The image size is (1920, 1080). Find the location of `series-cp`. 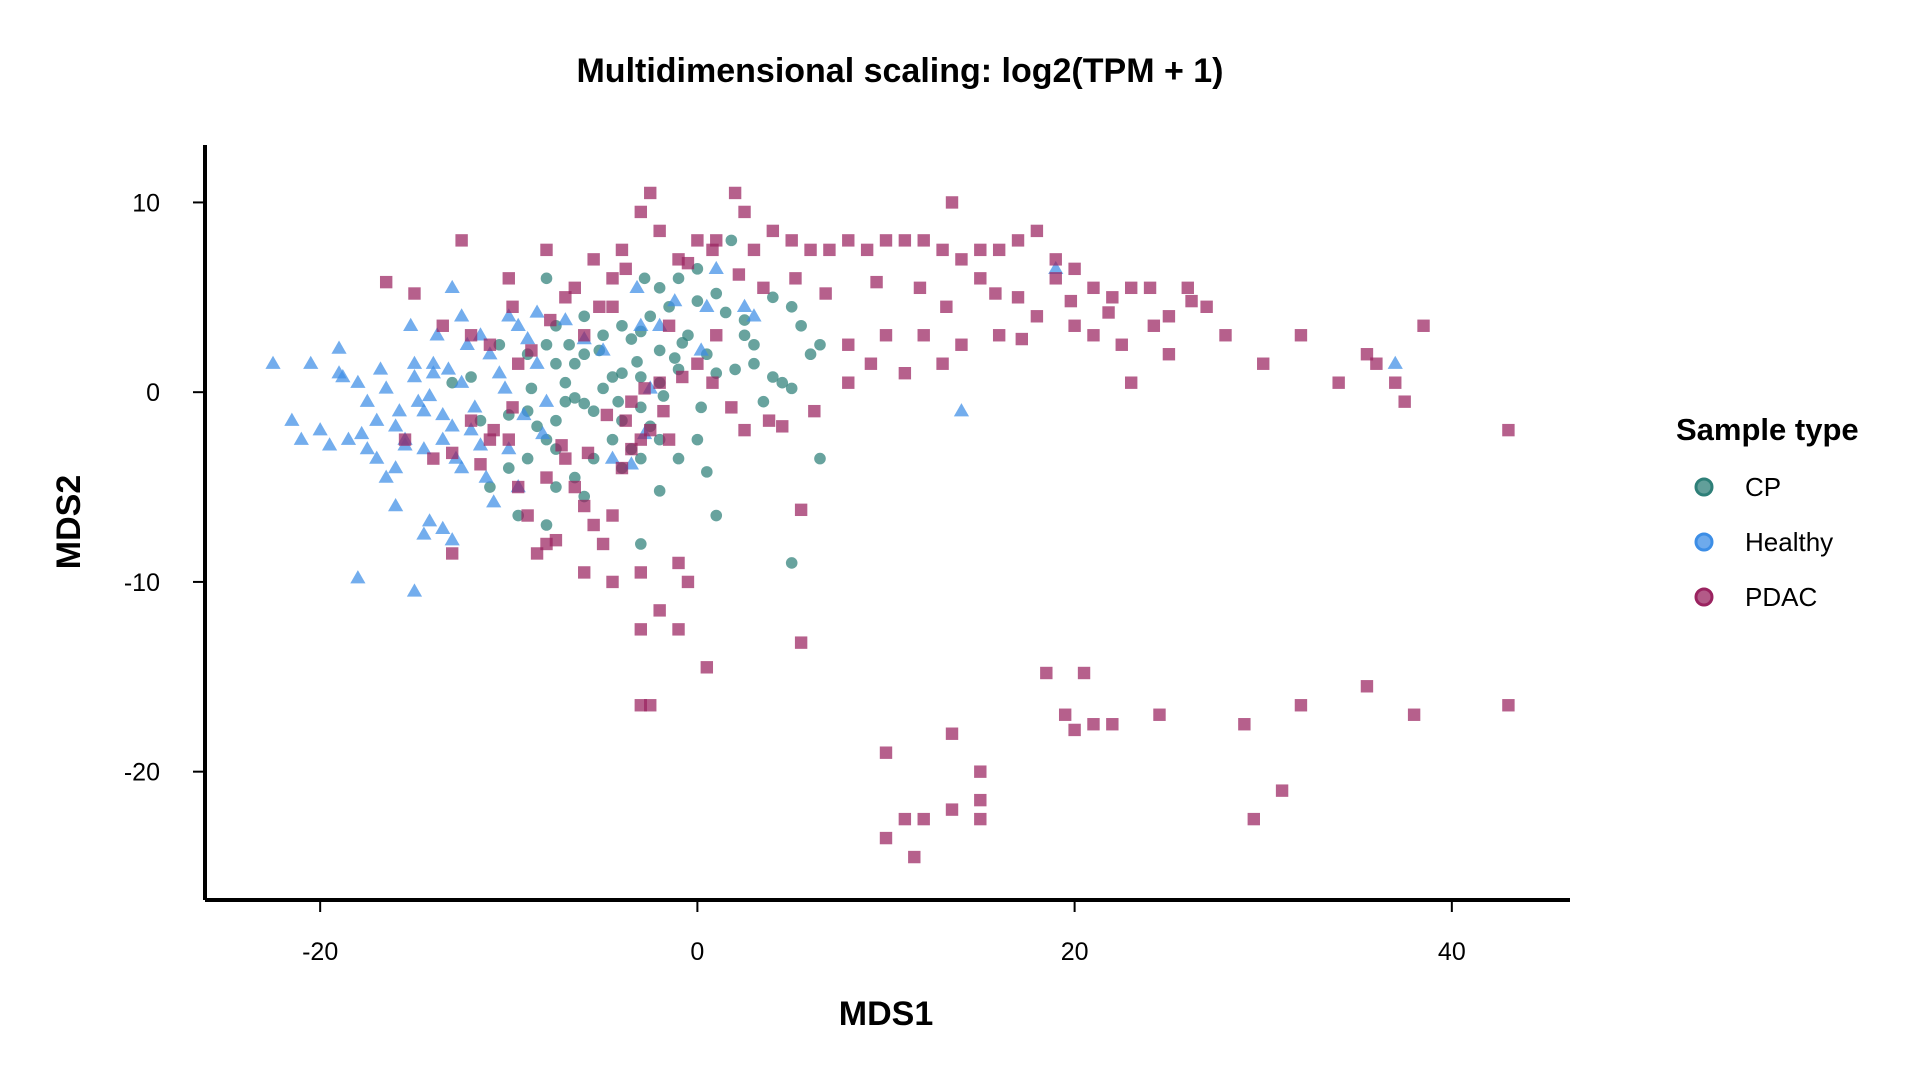

series-cp is located at coordinates (636, 401).